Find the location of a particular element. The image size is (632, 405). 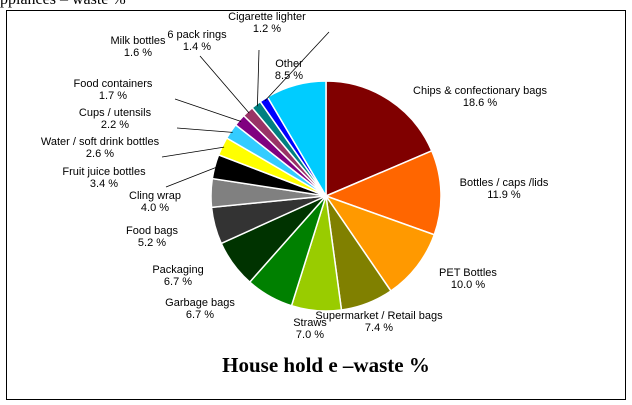

slice-label-name: Water / soft drink bottles is located at coordinates (100, 142).